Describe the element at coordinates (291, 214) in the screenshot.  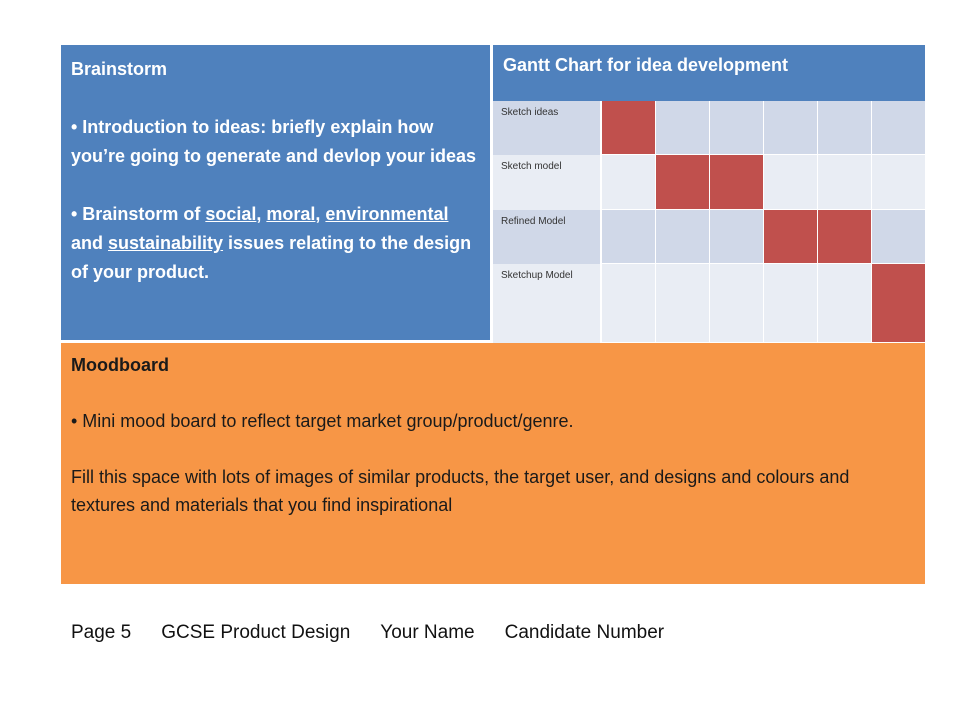
I see `moral-text: moral` at that location.